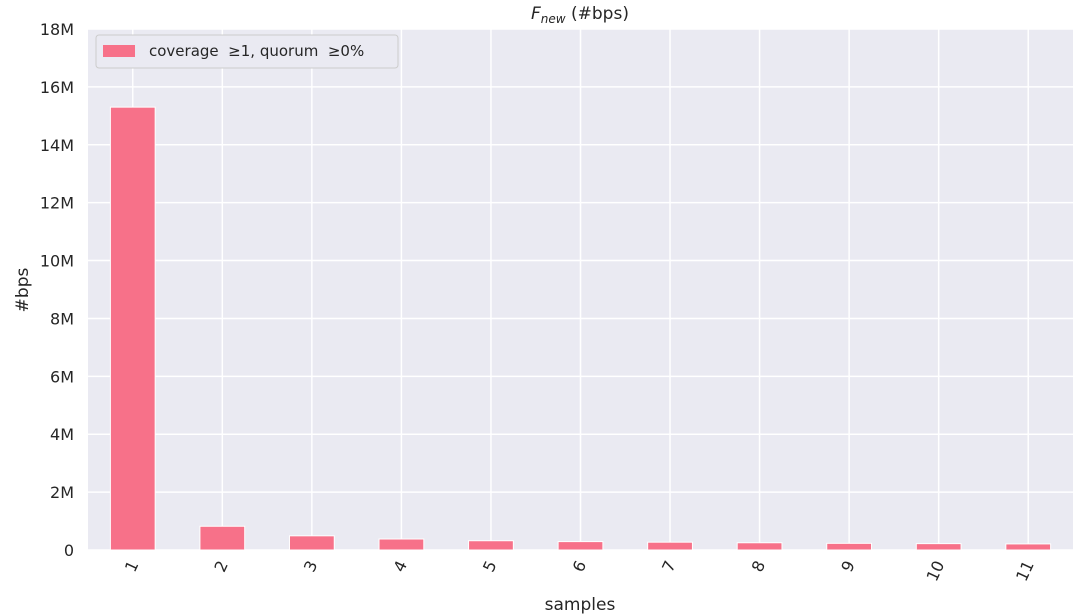 The width and height of the screenshot is (1081, 614). I want to click on x-tick-label: 8, so click(759, 566).